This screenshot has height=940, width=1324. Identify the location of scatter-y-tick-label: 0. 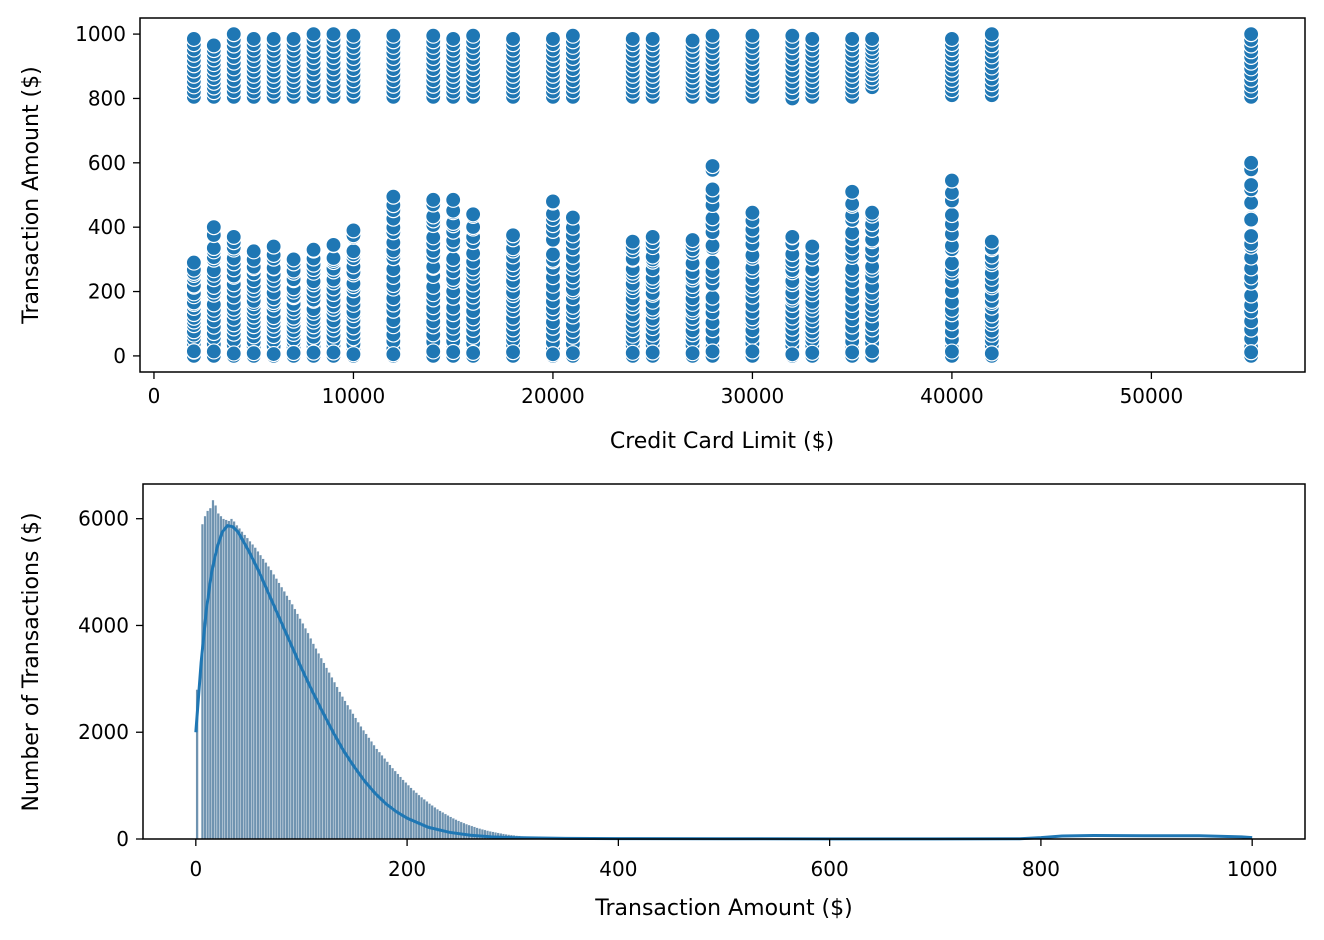
(119, 356).